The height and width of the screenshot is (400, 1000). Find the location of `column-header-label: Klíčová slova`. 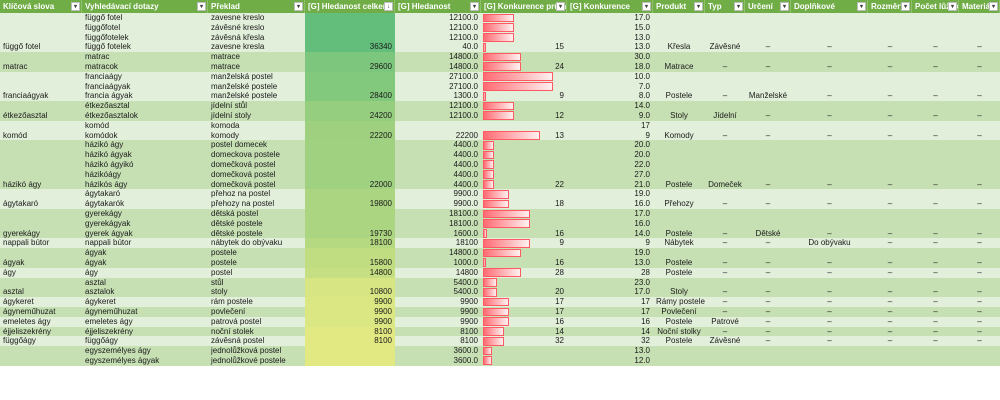

column-header-label: Klíčová slova is located at coordinates (29, 6).